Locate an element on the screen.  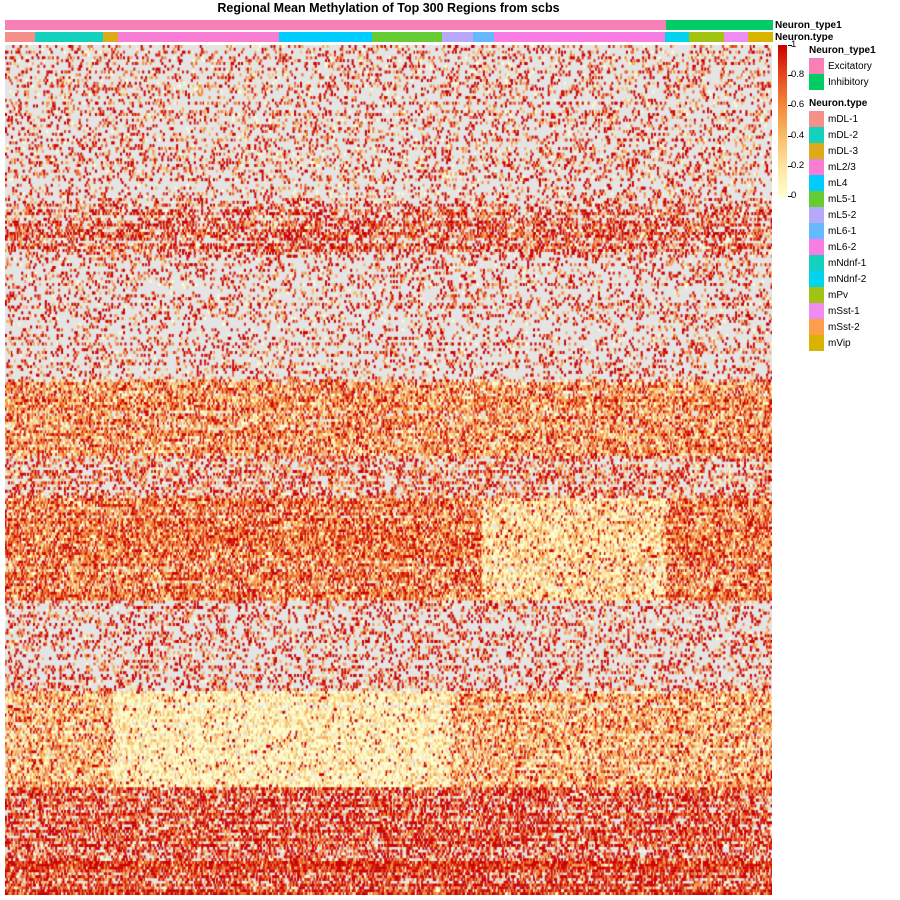
legend-label: mL6-1 is located at coordinates (842, 231).